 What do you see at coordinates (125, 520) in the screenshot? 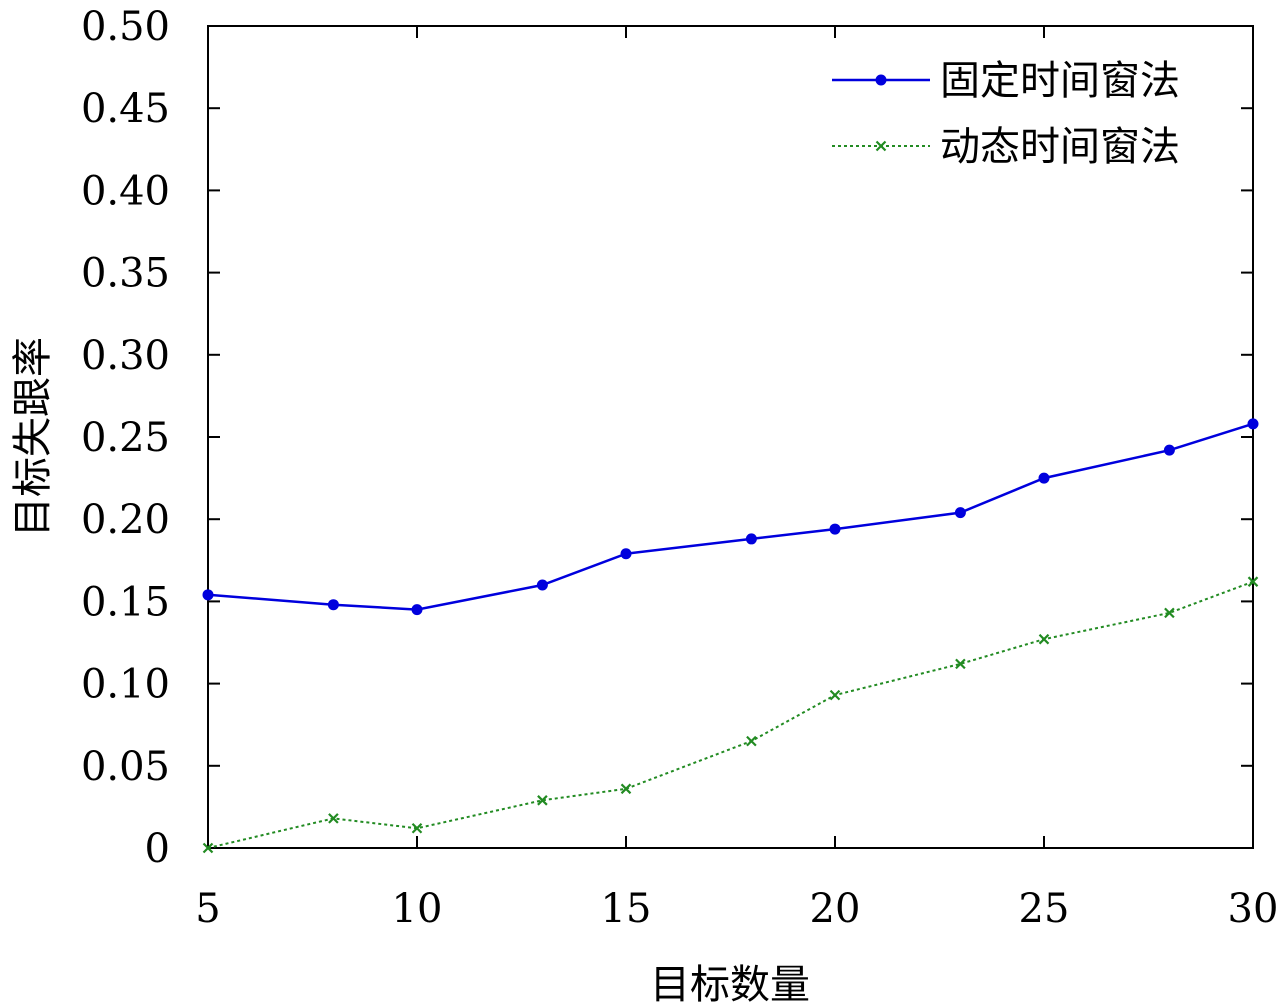
I see `y-tick-label: 0.20` at bounding box center [125, 520].